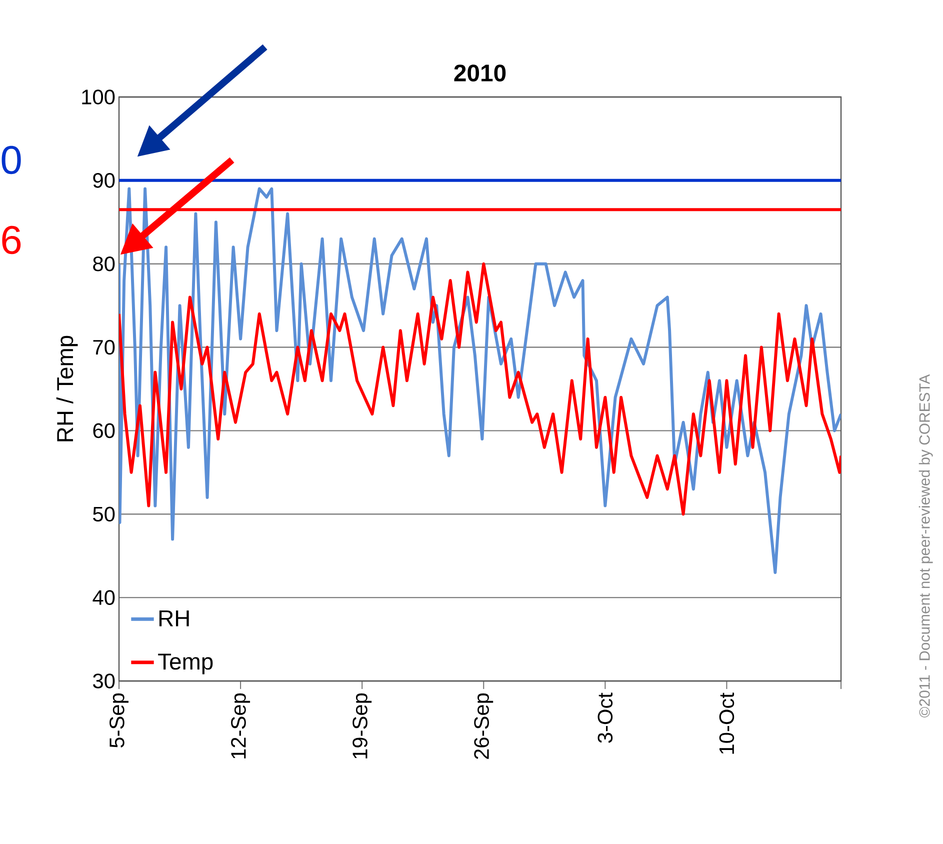  I want to click on x-tick-label: 26-Sep, so click(484, 726).